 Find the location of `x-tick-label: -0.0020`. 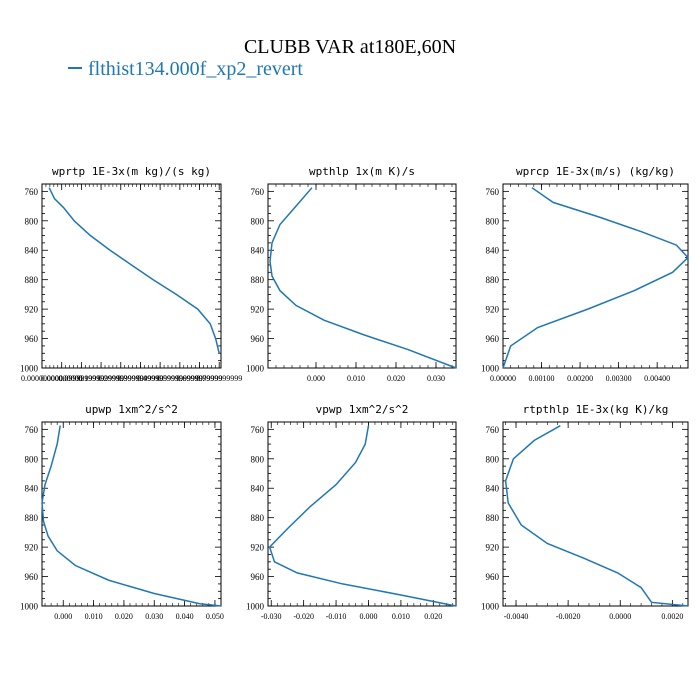

x-tick-label: -0.0020 is located at coordinates (568, 616).